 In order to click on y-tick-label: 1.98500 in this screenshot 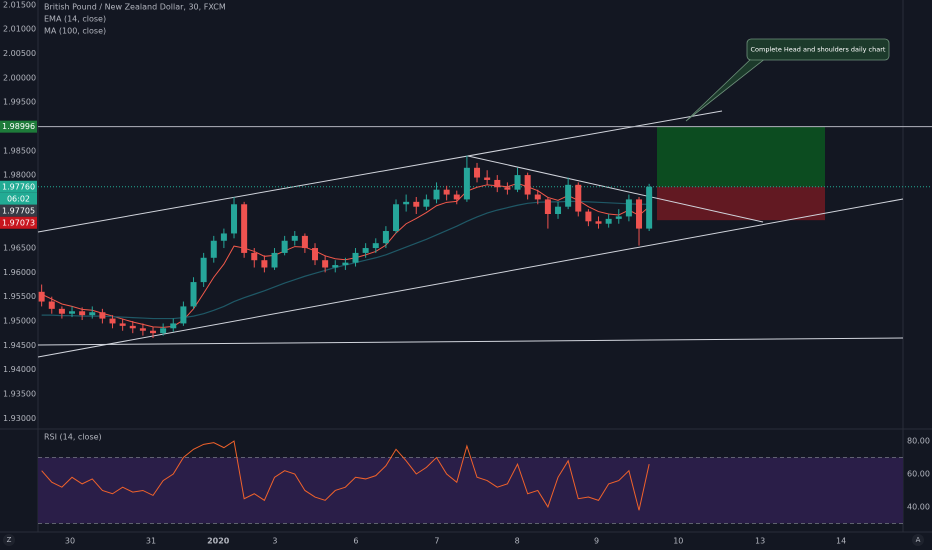, I will do `click(19, 150)`.